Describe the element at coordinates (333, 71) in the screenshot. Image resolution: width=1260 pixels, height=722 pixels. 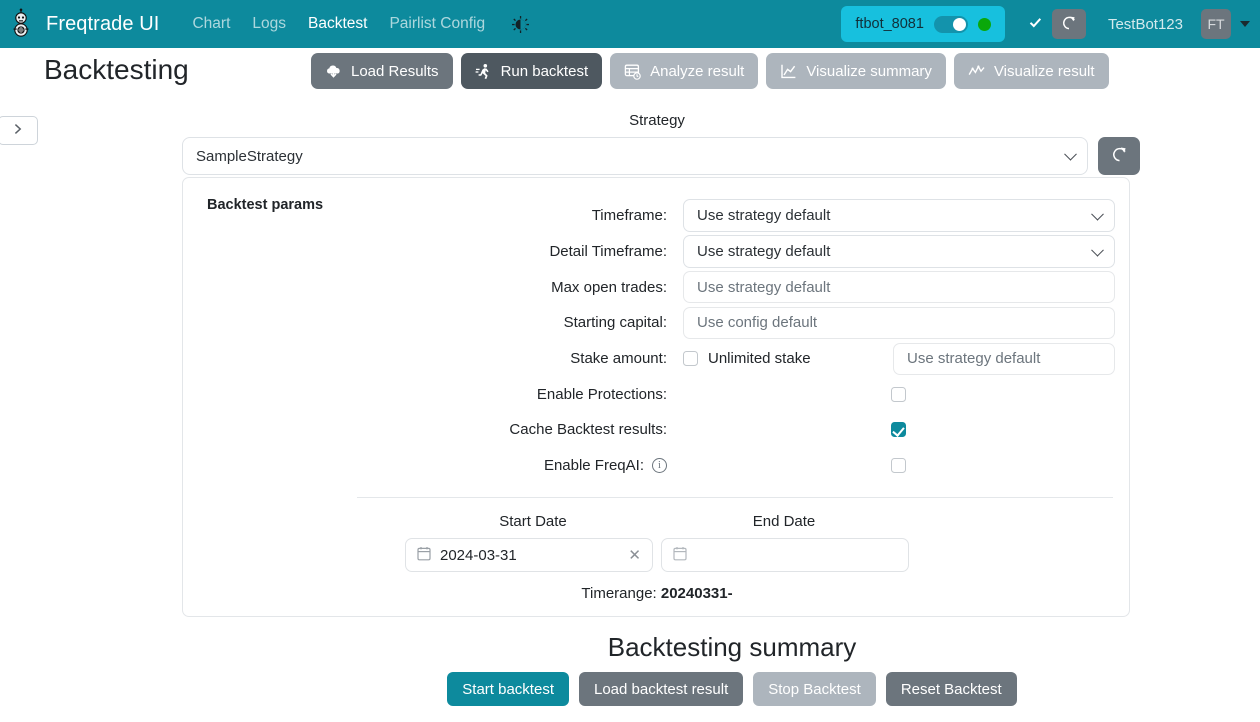
I see `cloud-download-icon` at that location.